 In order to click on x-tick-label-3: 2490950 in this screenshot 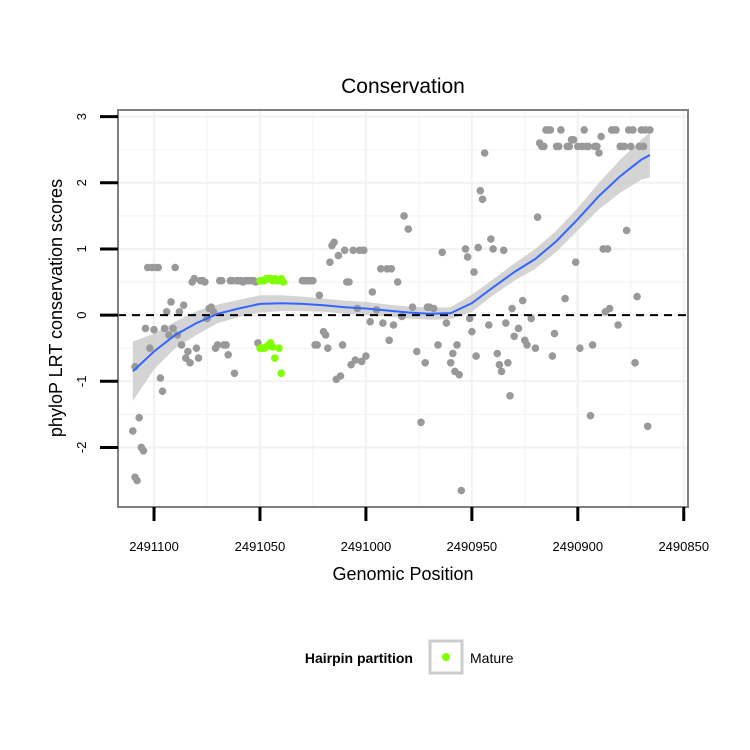, I will do `click(472, 546)`.